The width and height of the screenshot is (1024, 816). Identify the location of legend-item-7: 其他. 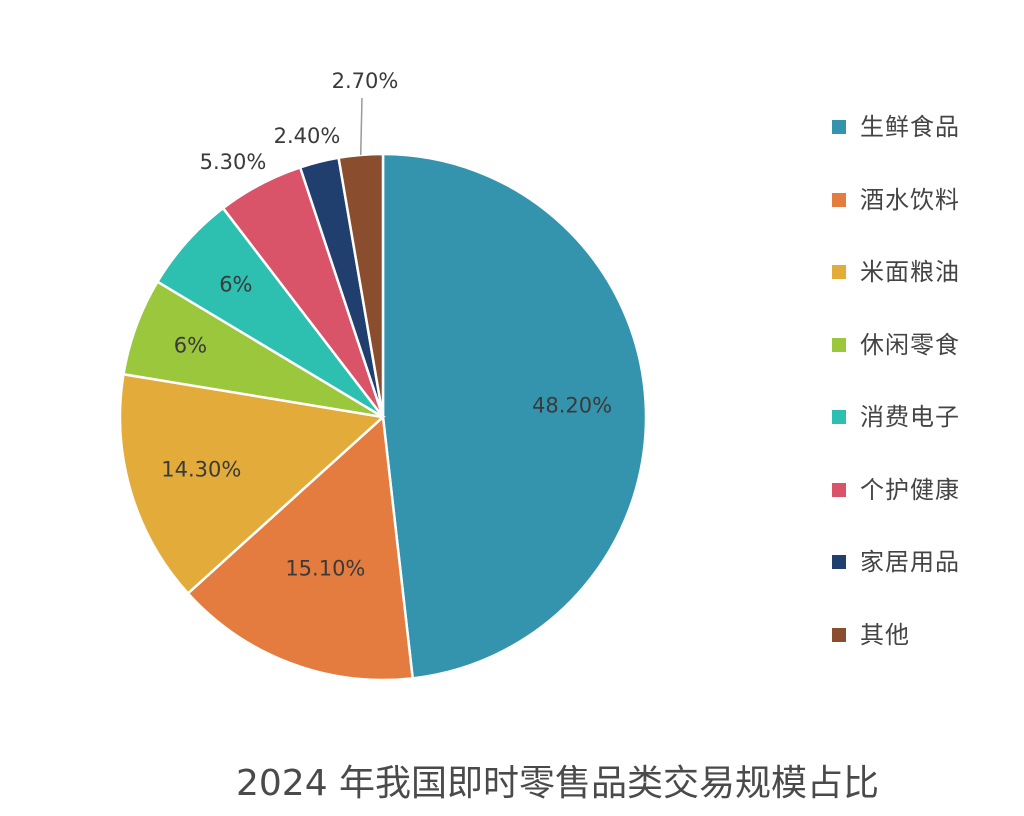
(922, 648).